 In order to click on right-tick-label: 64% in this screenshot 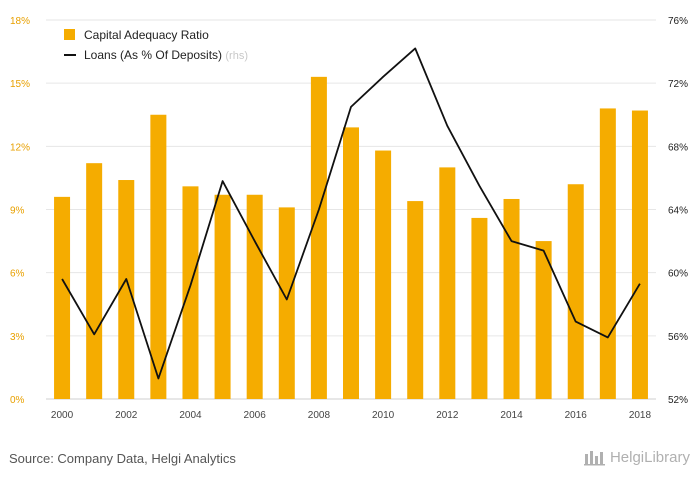, I will do `click(678, 211)`.